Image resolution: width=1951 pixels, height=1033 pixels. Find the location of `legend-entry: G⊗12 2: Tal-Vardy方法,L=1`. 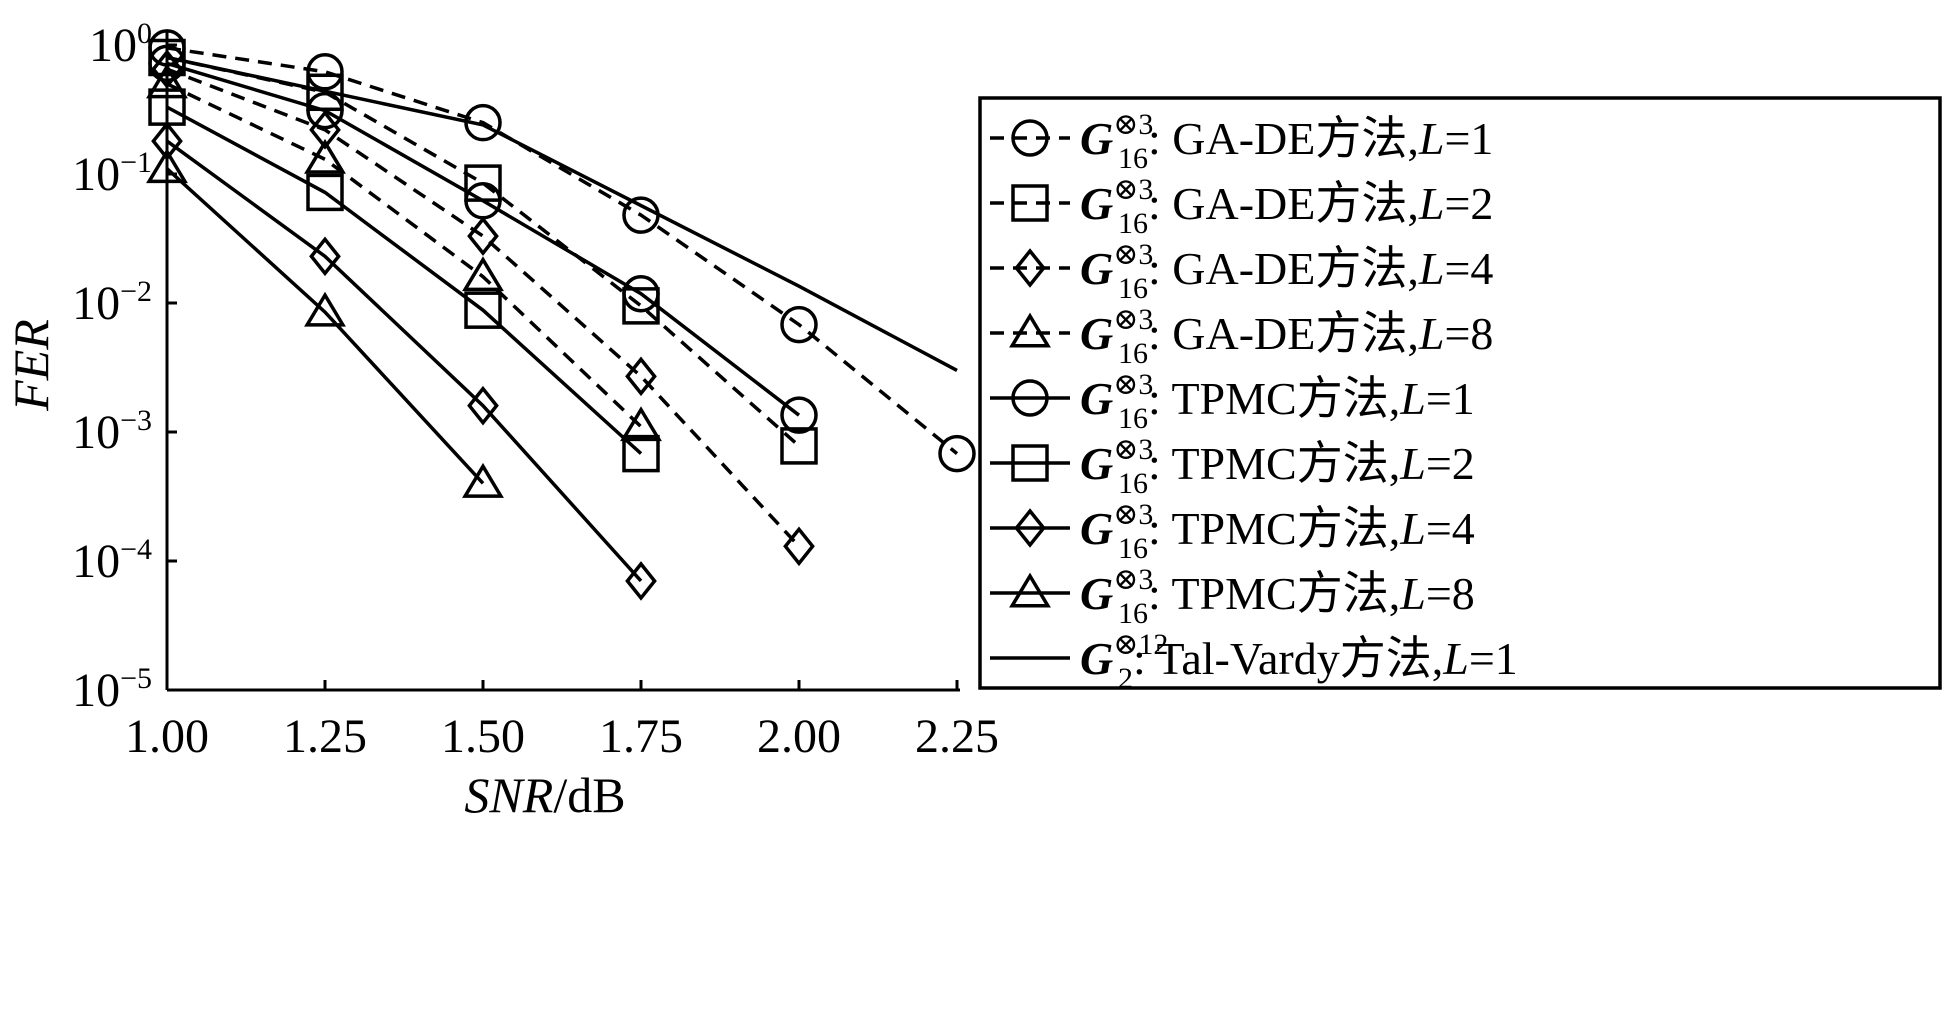

legend-entry: G⊗12 2: Tal-Vardy方法,L=1 is located at coordinates (1254, 661).